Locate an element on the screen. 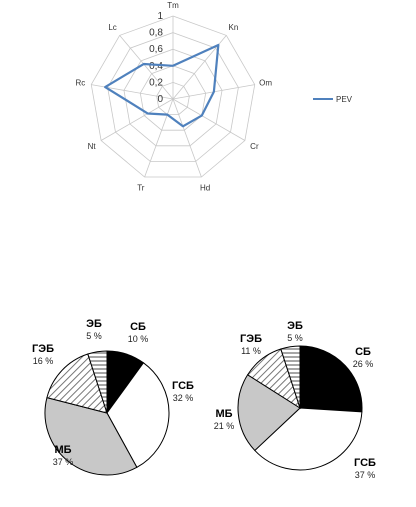 Image resolution: width=416 pixels, height=507 pixels. pie-slice-percent: 10 % is located at coordinates (138, 339).